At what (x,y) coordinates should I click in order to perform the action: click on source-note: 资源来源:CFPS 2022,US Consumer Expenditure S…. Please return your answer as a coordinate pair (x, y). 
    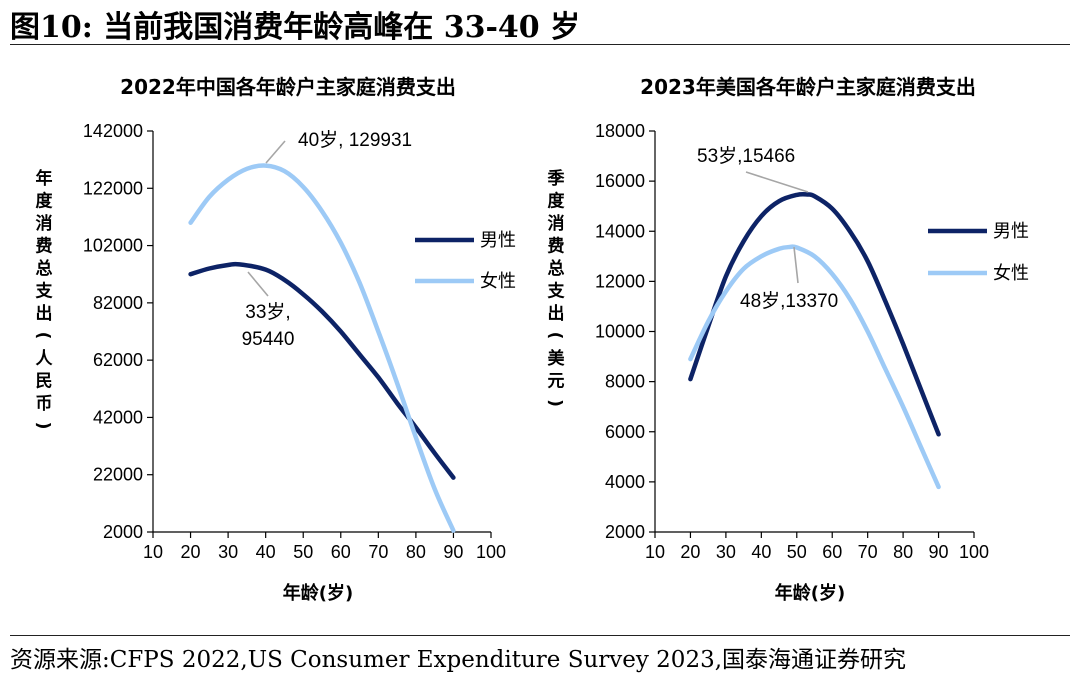
    Looking at the image, I should click on (458, 660).